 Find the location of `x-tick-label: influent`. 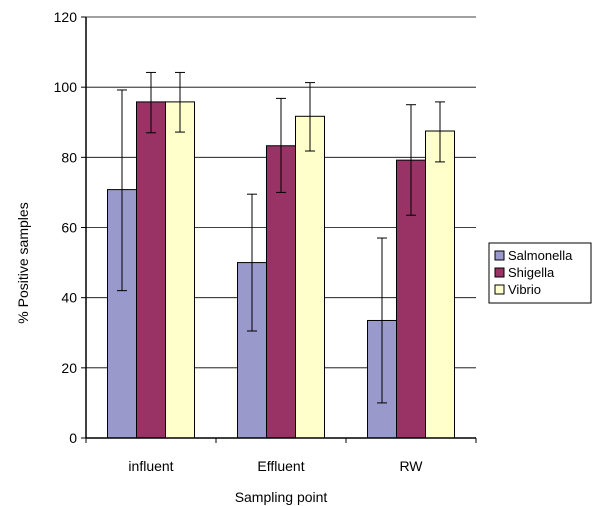

x-tick-label: influent is located at coordinates (150, 466).